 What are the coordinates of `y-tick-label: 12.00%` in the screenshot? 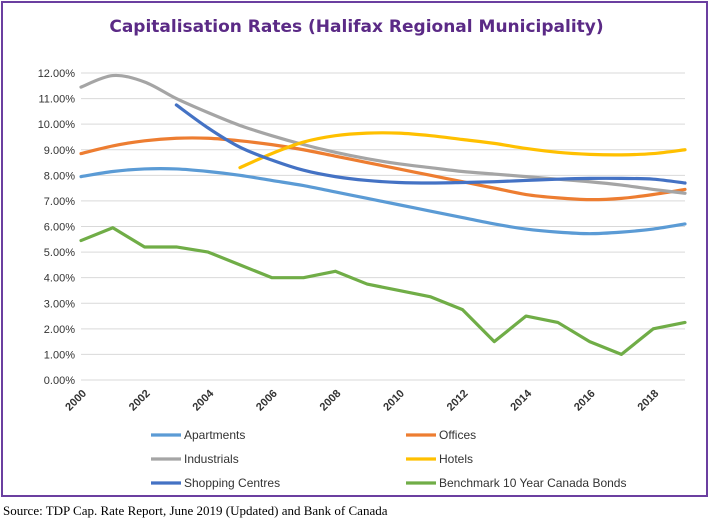 It's located at (57, 74).